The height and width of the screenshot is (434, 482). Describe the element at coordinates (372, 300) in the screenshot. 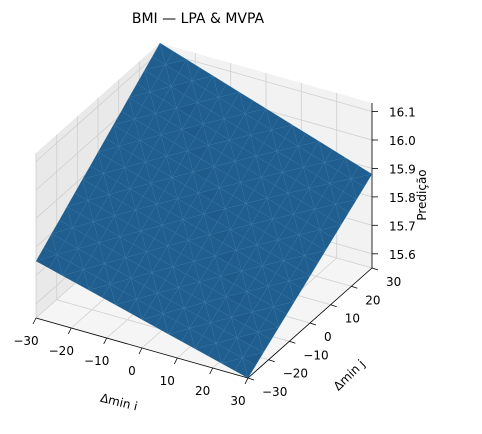

I see `y-tick-label: 20` at that location.